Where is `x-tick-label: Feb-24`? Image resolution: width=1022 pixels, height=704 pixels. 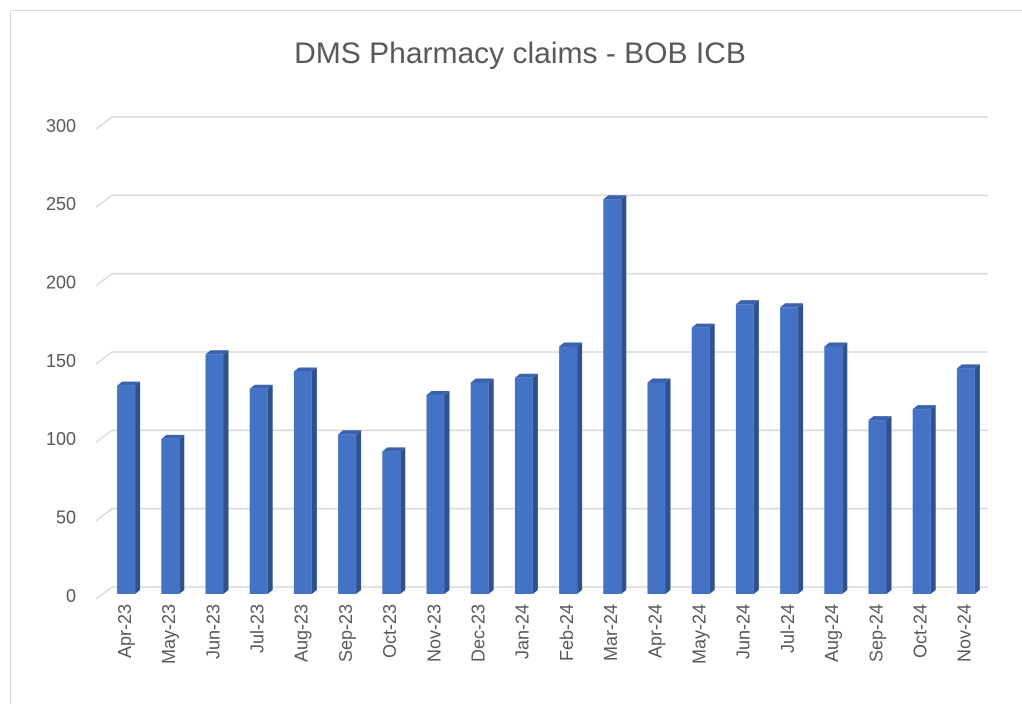
x-tick-label: Feb-24 is located at coordinates (567, 632).